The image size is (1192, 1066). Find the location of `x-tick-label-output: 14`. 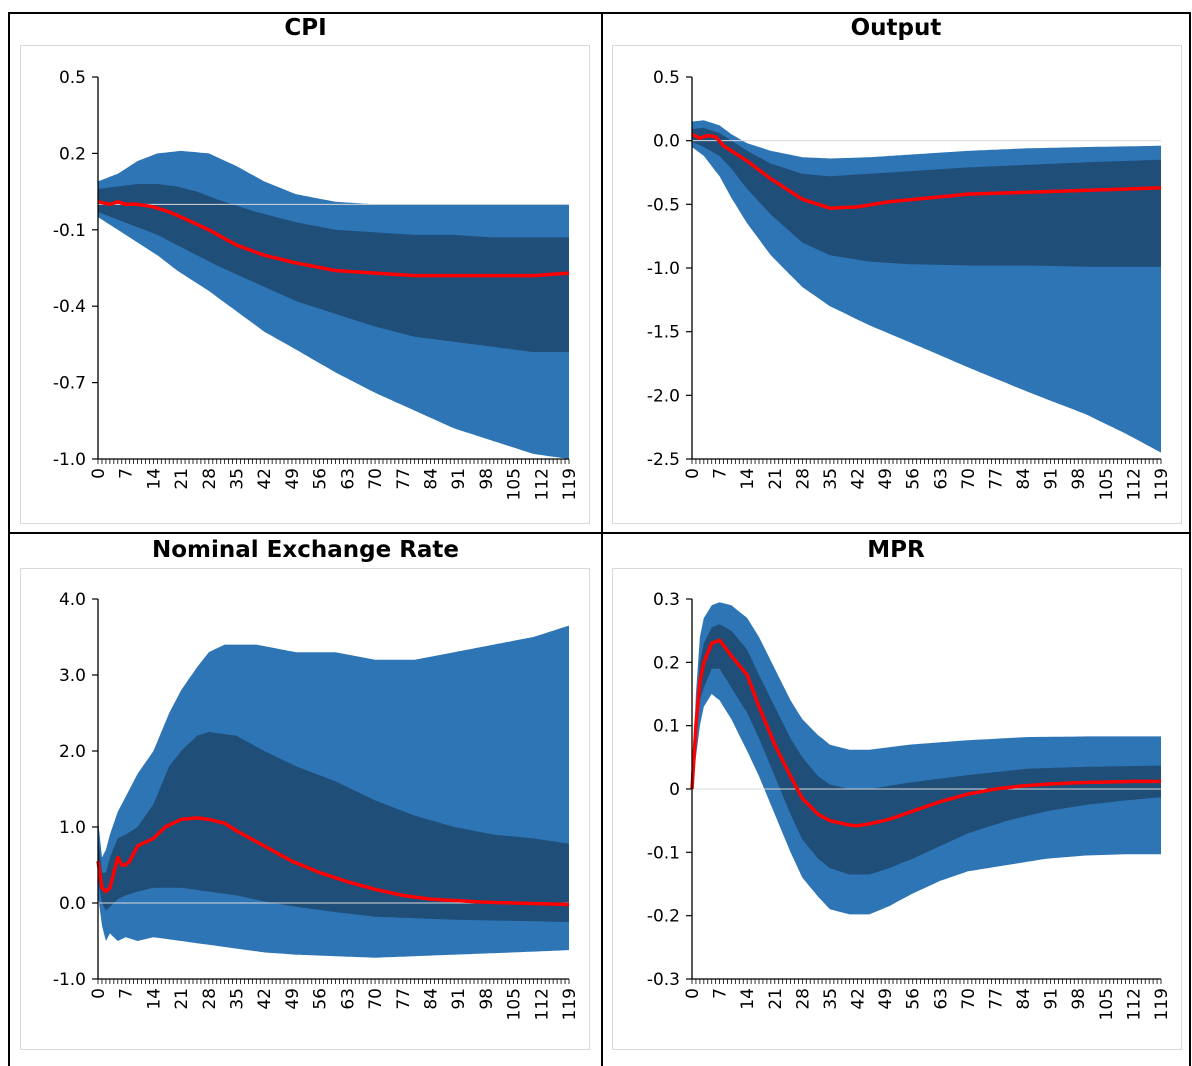

x-tick-label-output: 14 is located at coordinates (748, 479).